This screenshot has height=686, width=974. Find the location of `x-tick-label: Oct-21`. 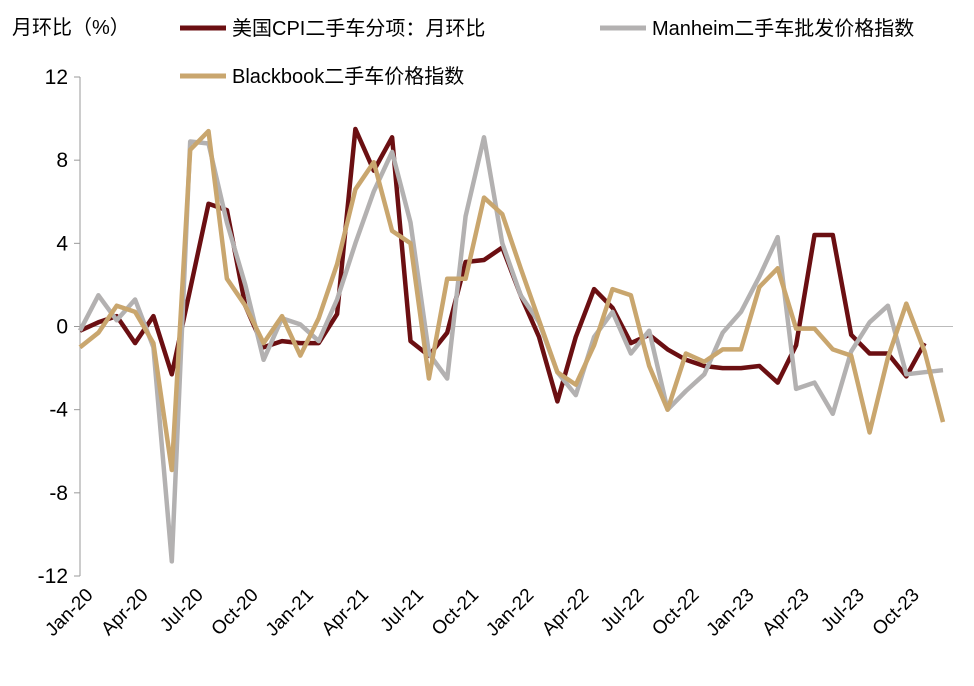

x-tick-label: Oct-21 is located at coordinates (455, 612).